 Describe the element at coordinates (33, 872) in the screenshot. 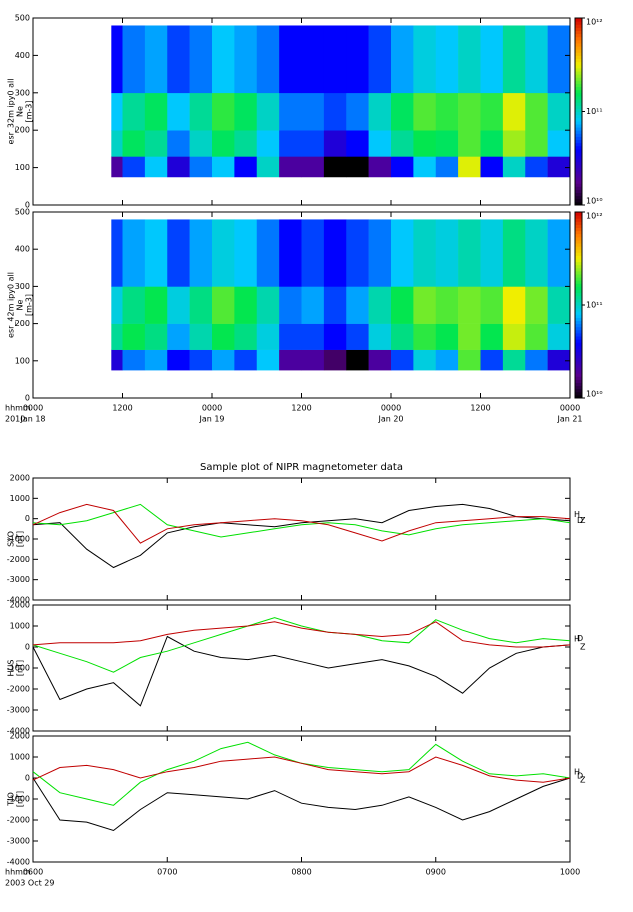

I see `x-tick-label: 0600` at that location.